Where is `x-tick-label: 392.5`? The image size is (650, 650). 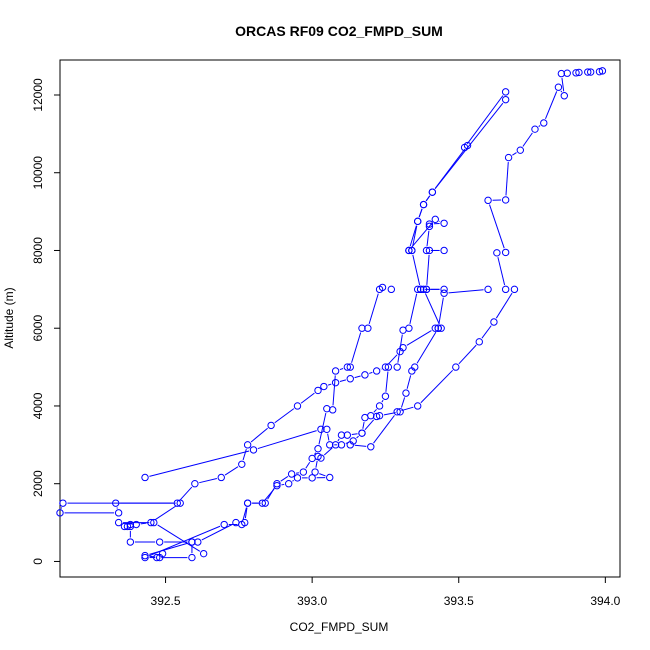 x-tick-label: 392.5 is located at coordinates (166, 601).